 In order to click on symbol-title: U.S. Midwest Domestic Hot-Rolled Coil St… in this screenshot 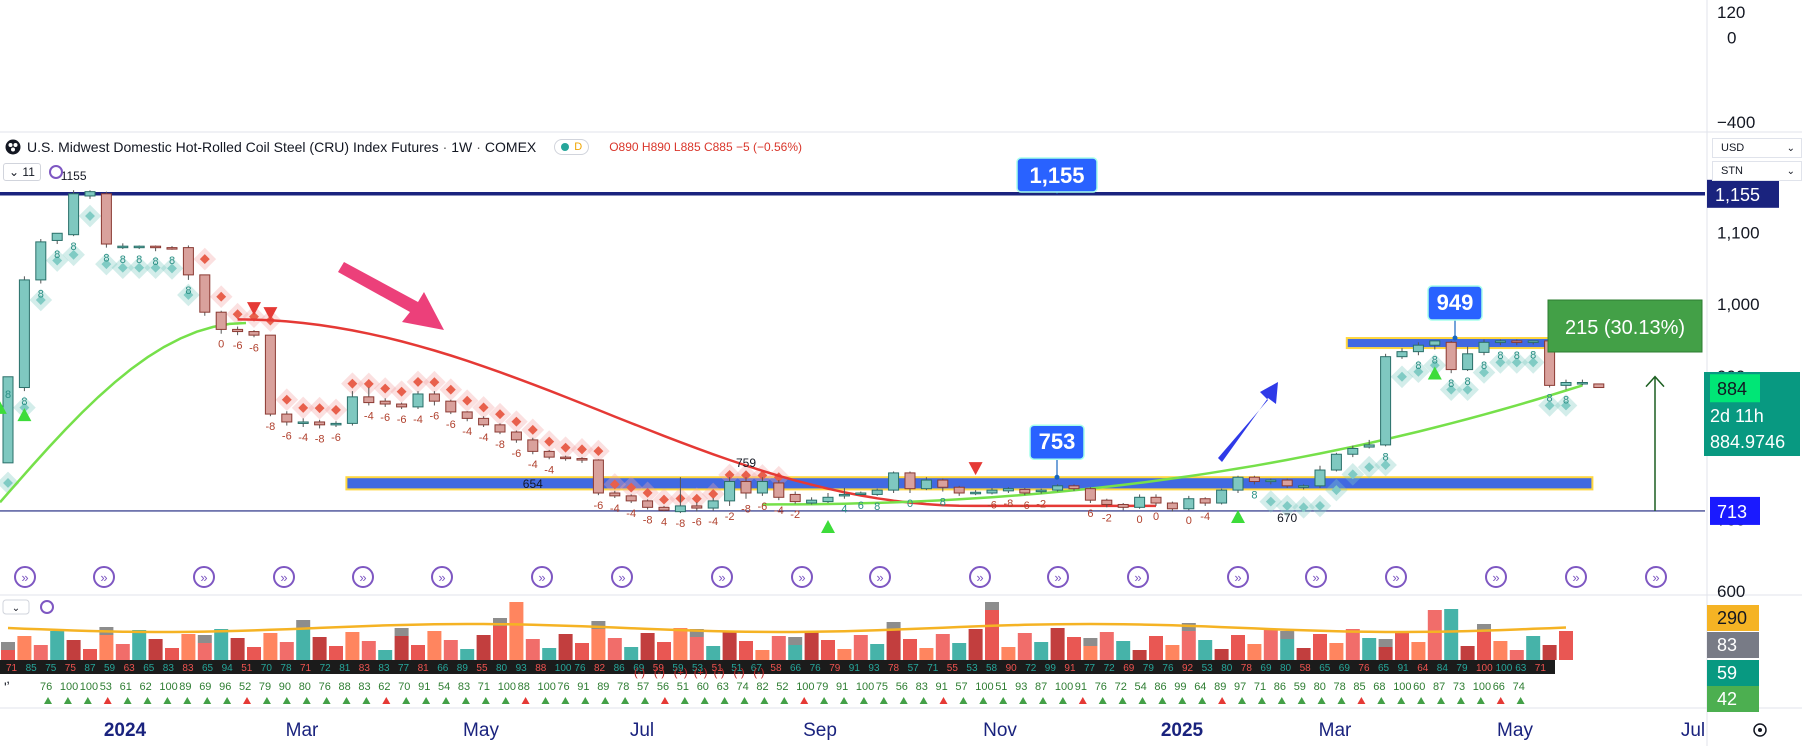, I will do `click(233, 147)`.